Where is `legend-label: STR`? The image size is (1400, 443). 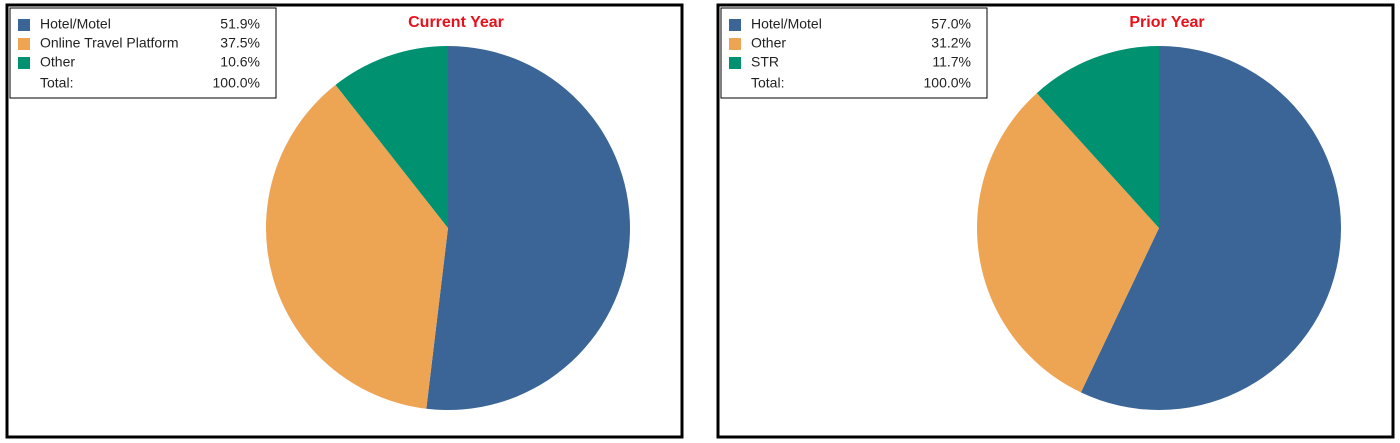 legend-label: STR is located at coordinates (765, 62).